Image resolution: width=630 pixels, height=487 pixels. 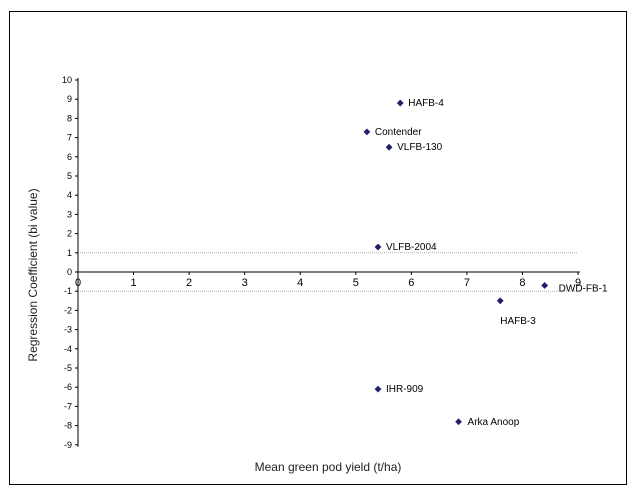 What do you see at coordinates (68, 387) in the screenshot?
I see `y-tick-label: -6` at bounding box center [68, 387].